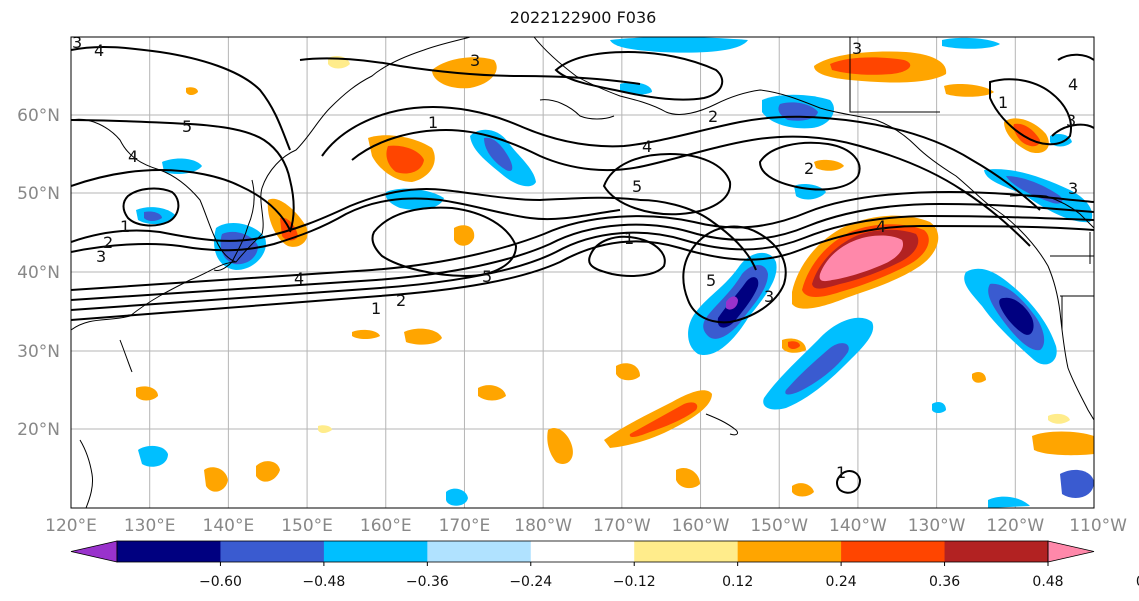 This screenshot has height=601, width=1139. I want to click on longitude-label: 110°W, so click(1098, 526).